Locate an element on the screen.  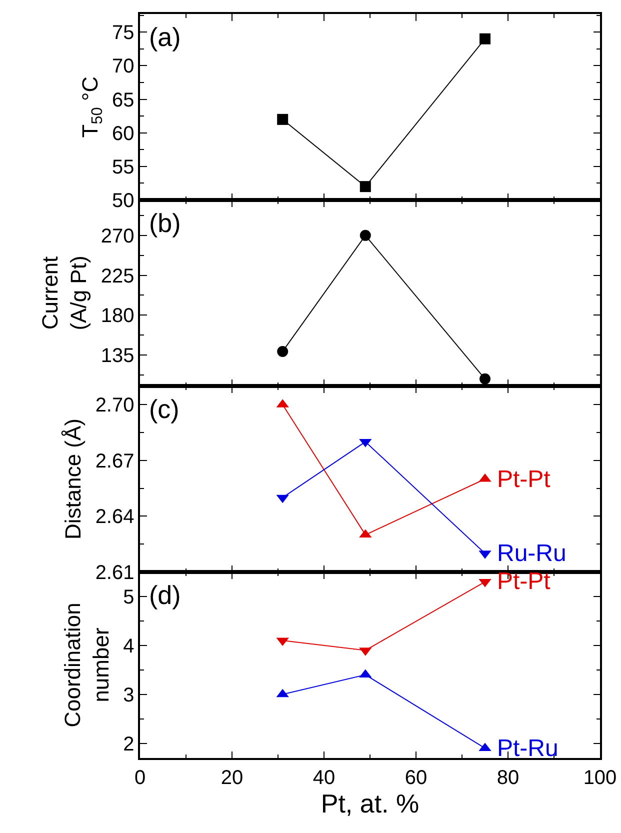
annotation: (a) is located at coordinates (165, 37).